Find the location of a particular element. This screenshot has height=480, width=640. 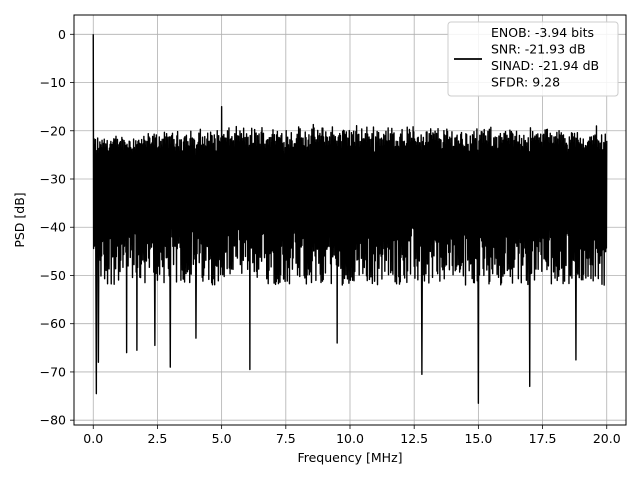

legend-entry: SINAD: -21.94 dB is located at coordinates (545, 65).